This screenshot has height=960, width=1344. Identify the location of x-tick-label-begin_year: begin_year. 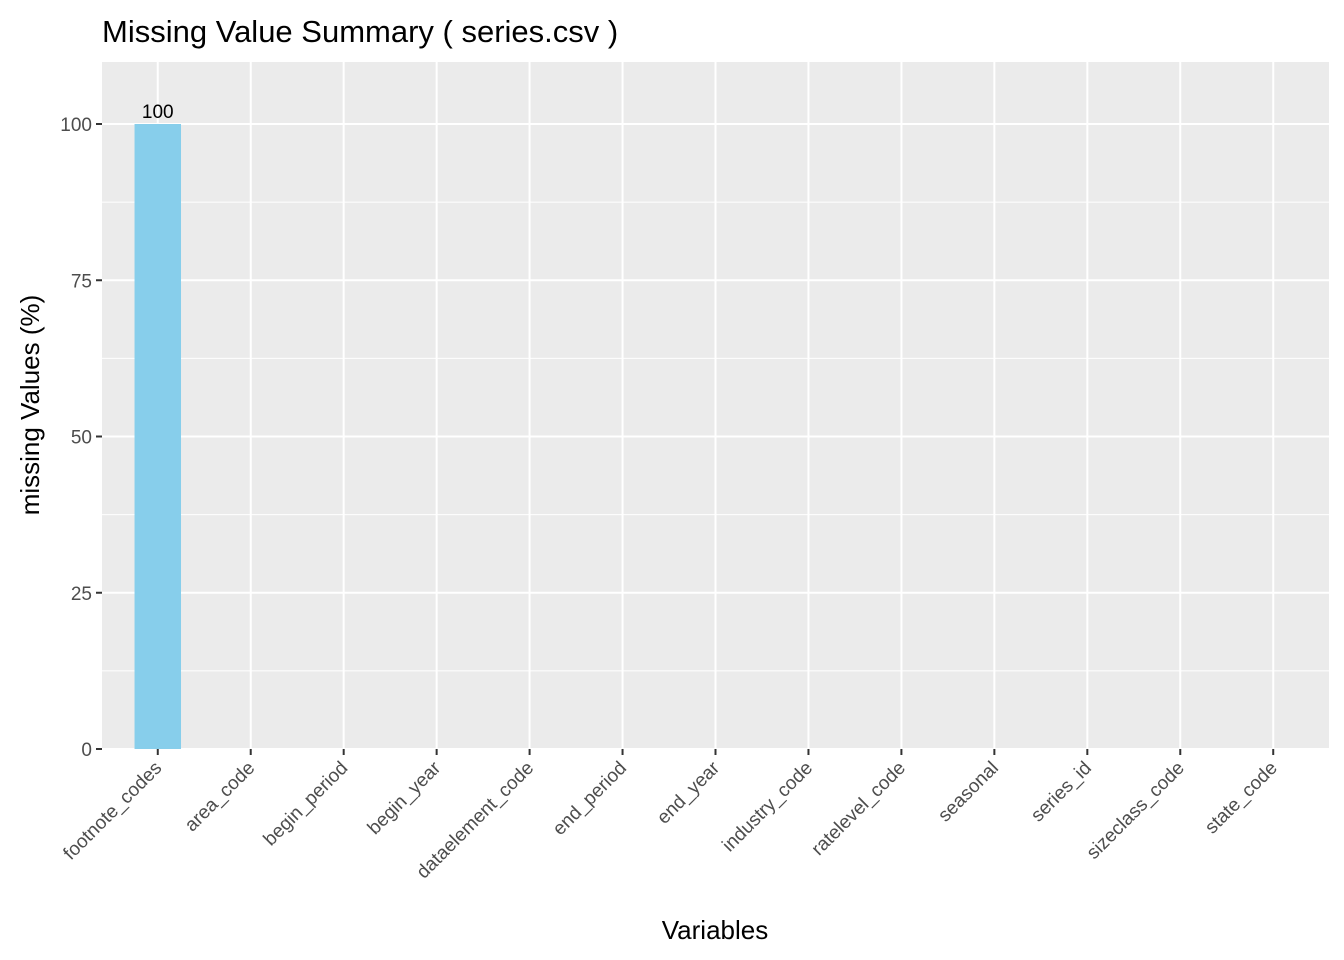
(405, 798).